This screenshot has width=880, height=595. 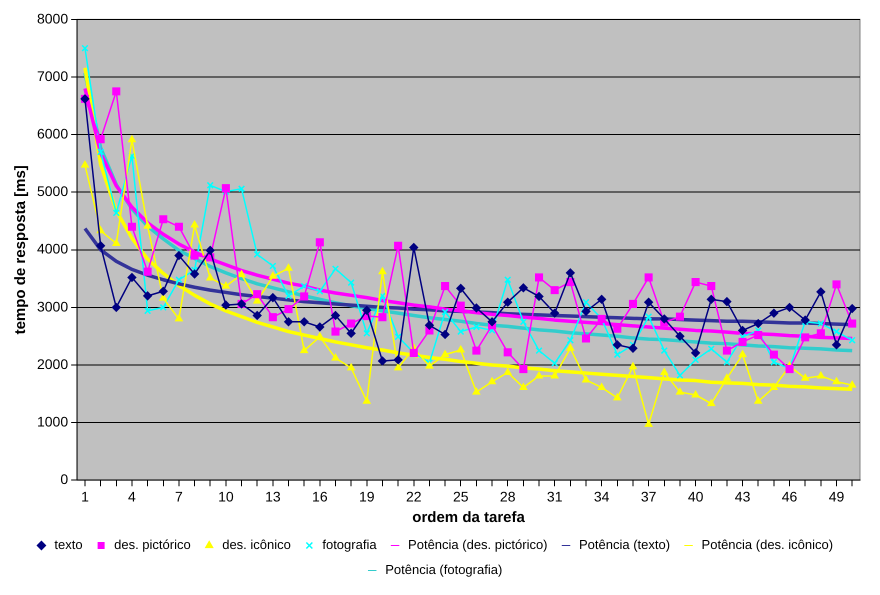 I want to click on x-tick-label: 31, so click(x=554, y=496).